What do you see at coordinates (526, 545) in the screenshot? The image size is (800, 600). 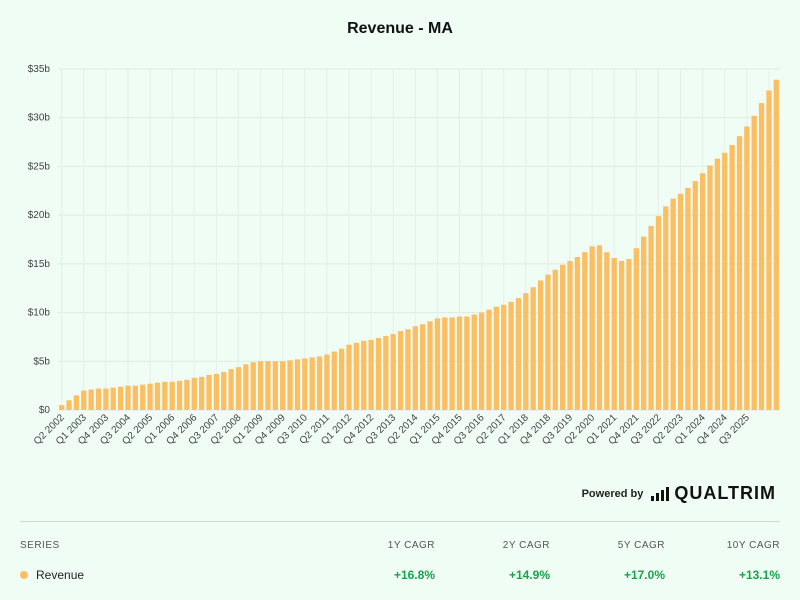 I see `header-2y-cagr: 2Y CAGR` at bounding box center [526, 545].